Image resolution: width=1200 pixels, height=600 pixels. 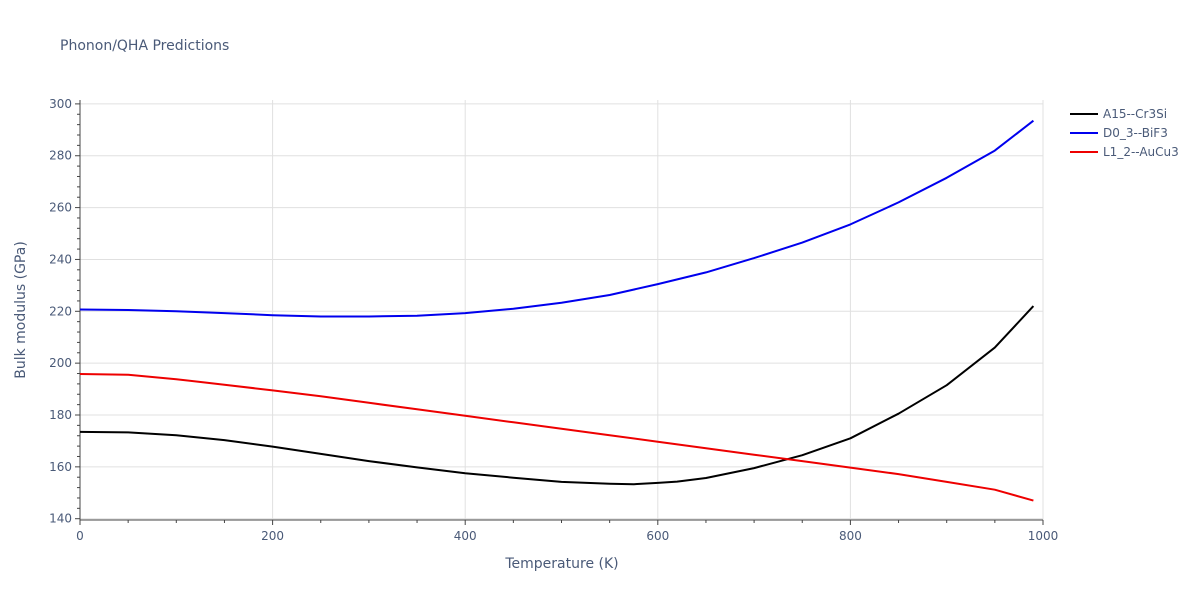 I want to click on y-tick-label: 260, so click(x=60, y=208).